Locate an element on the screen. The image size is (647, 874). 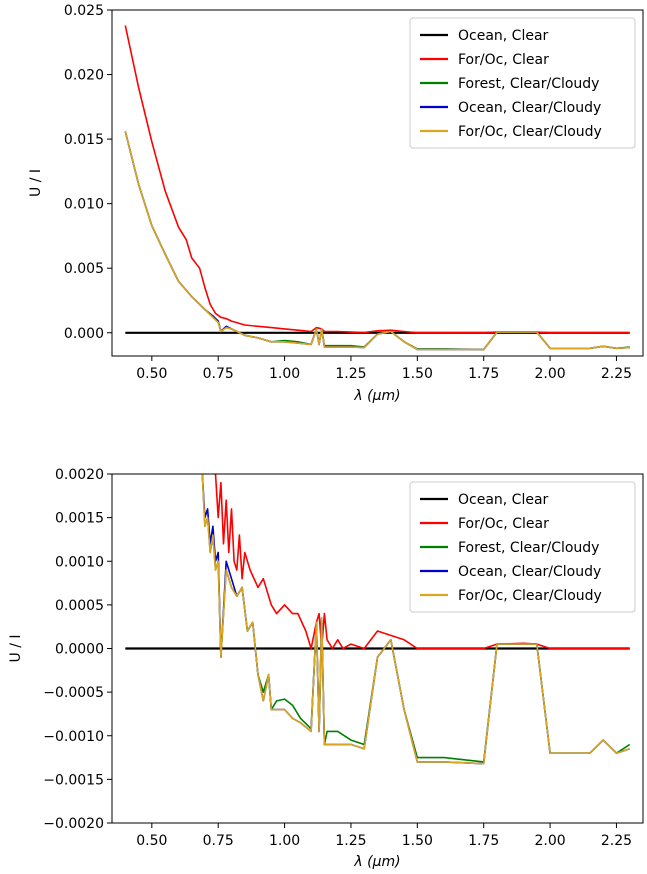
y-tick-label: 0.015 is located at coordinates (84, 140).